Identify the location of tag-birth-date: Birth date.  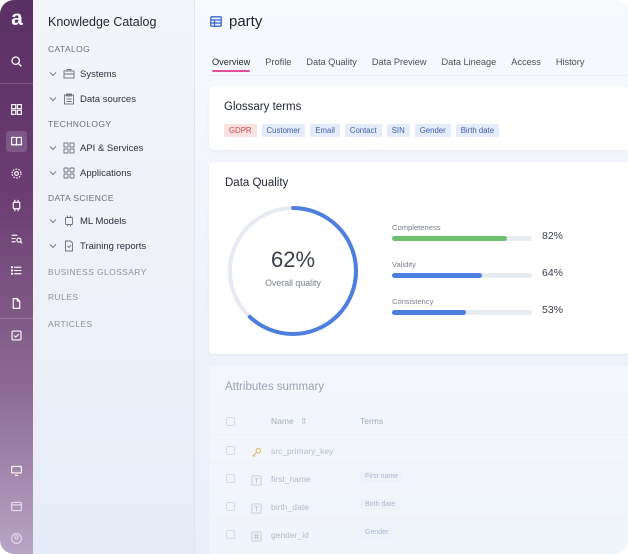
(477, 130).